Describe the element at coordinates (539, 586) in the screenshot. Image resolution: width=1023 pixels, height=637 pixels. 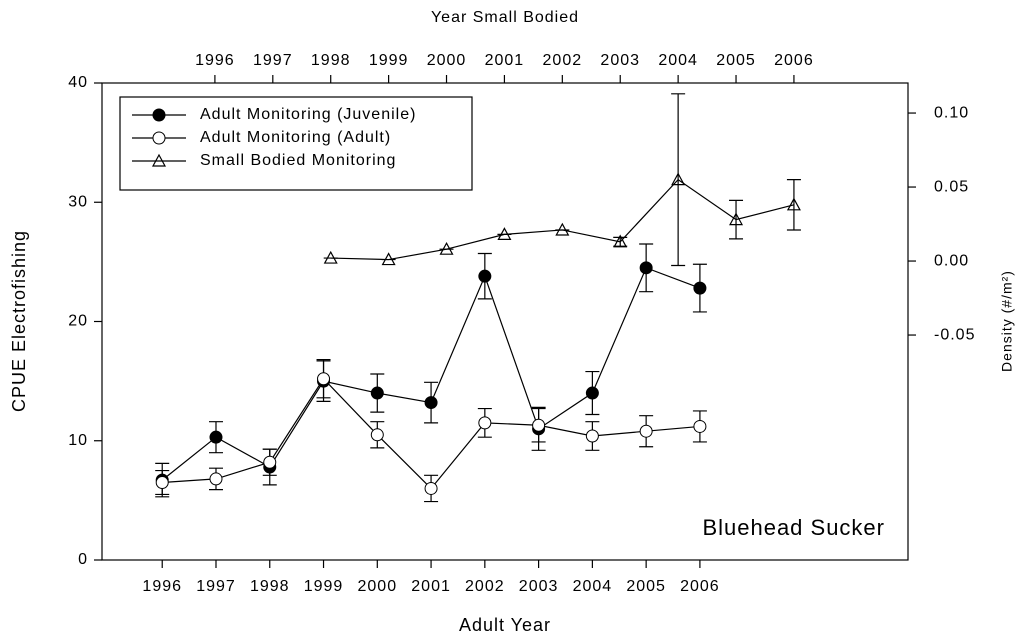
I see `x-tick-label: 2003` at that location.